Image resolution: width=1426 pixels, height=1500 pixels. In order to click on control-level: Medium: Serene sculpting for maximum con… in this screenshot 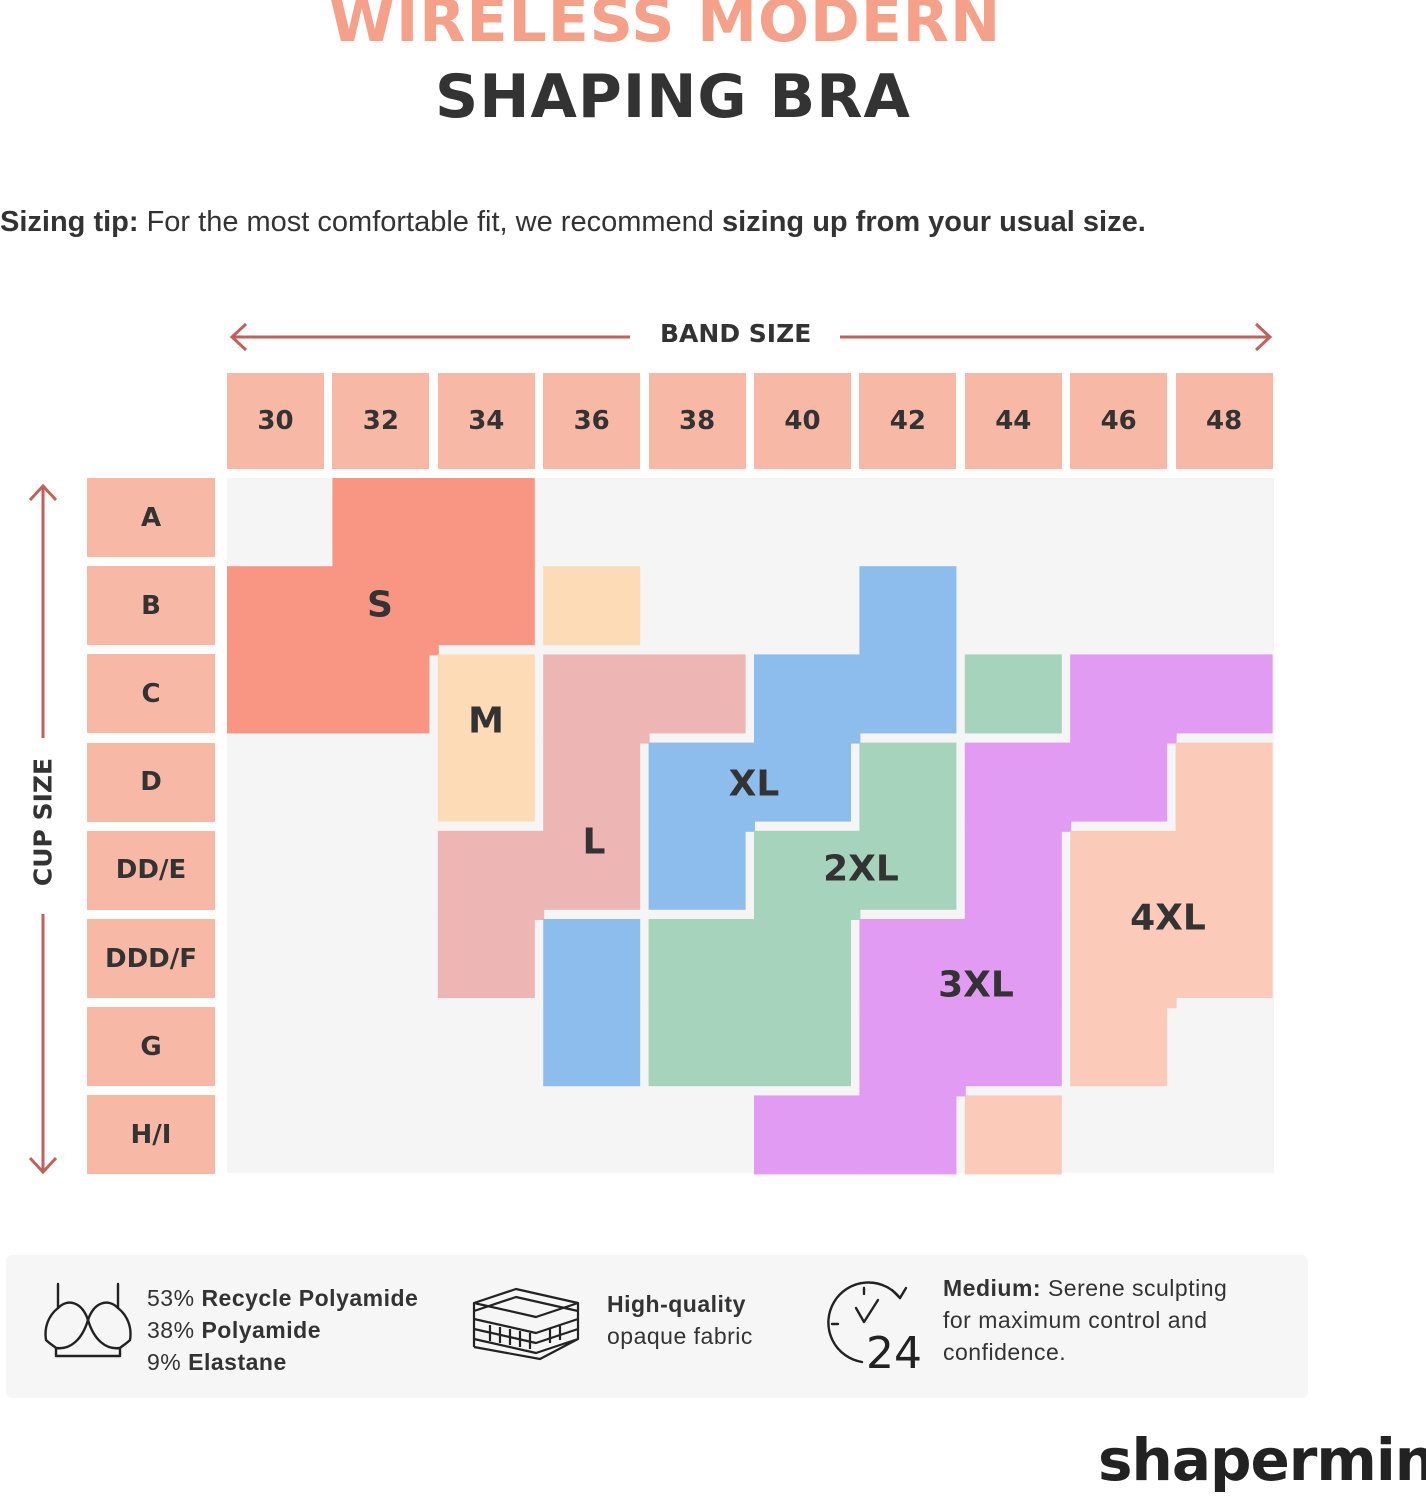, I will do `click(1085, 1320)`.